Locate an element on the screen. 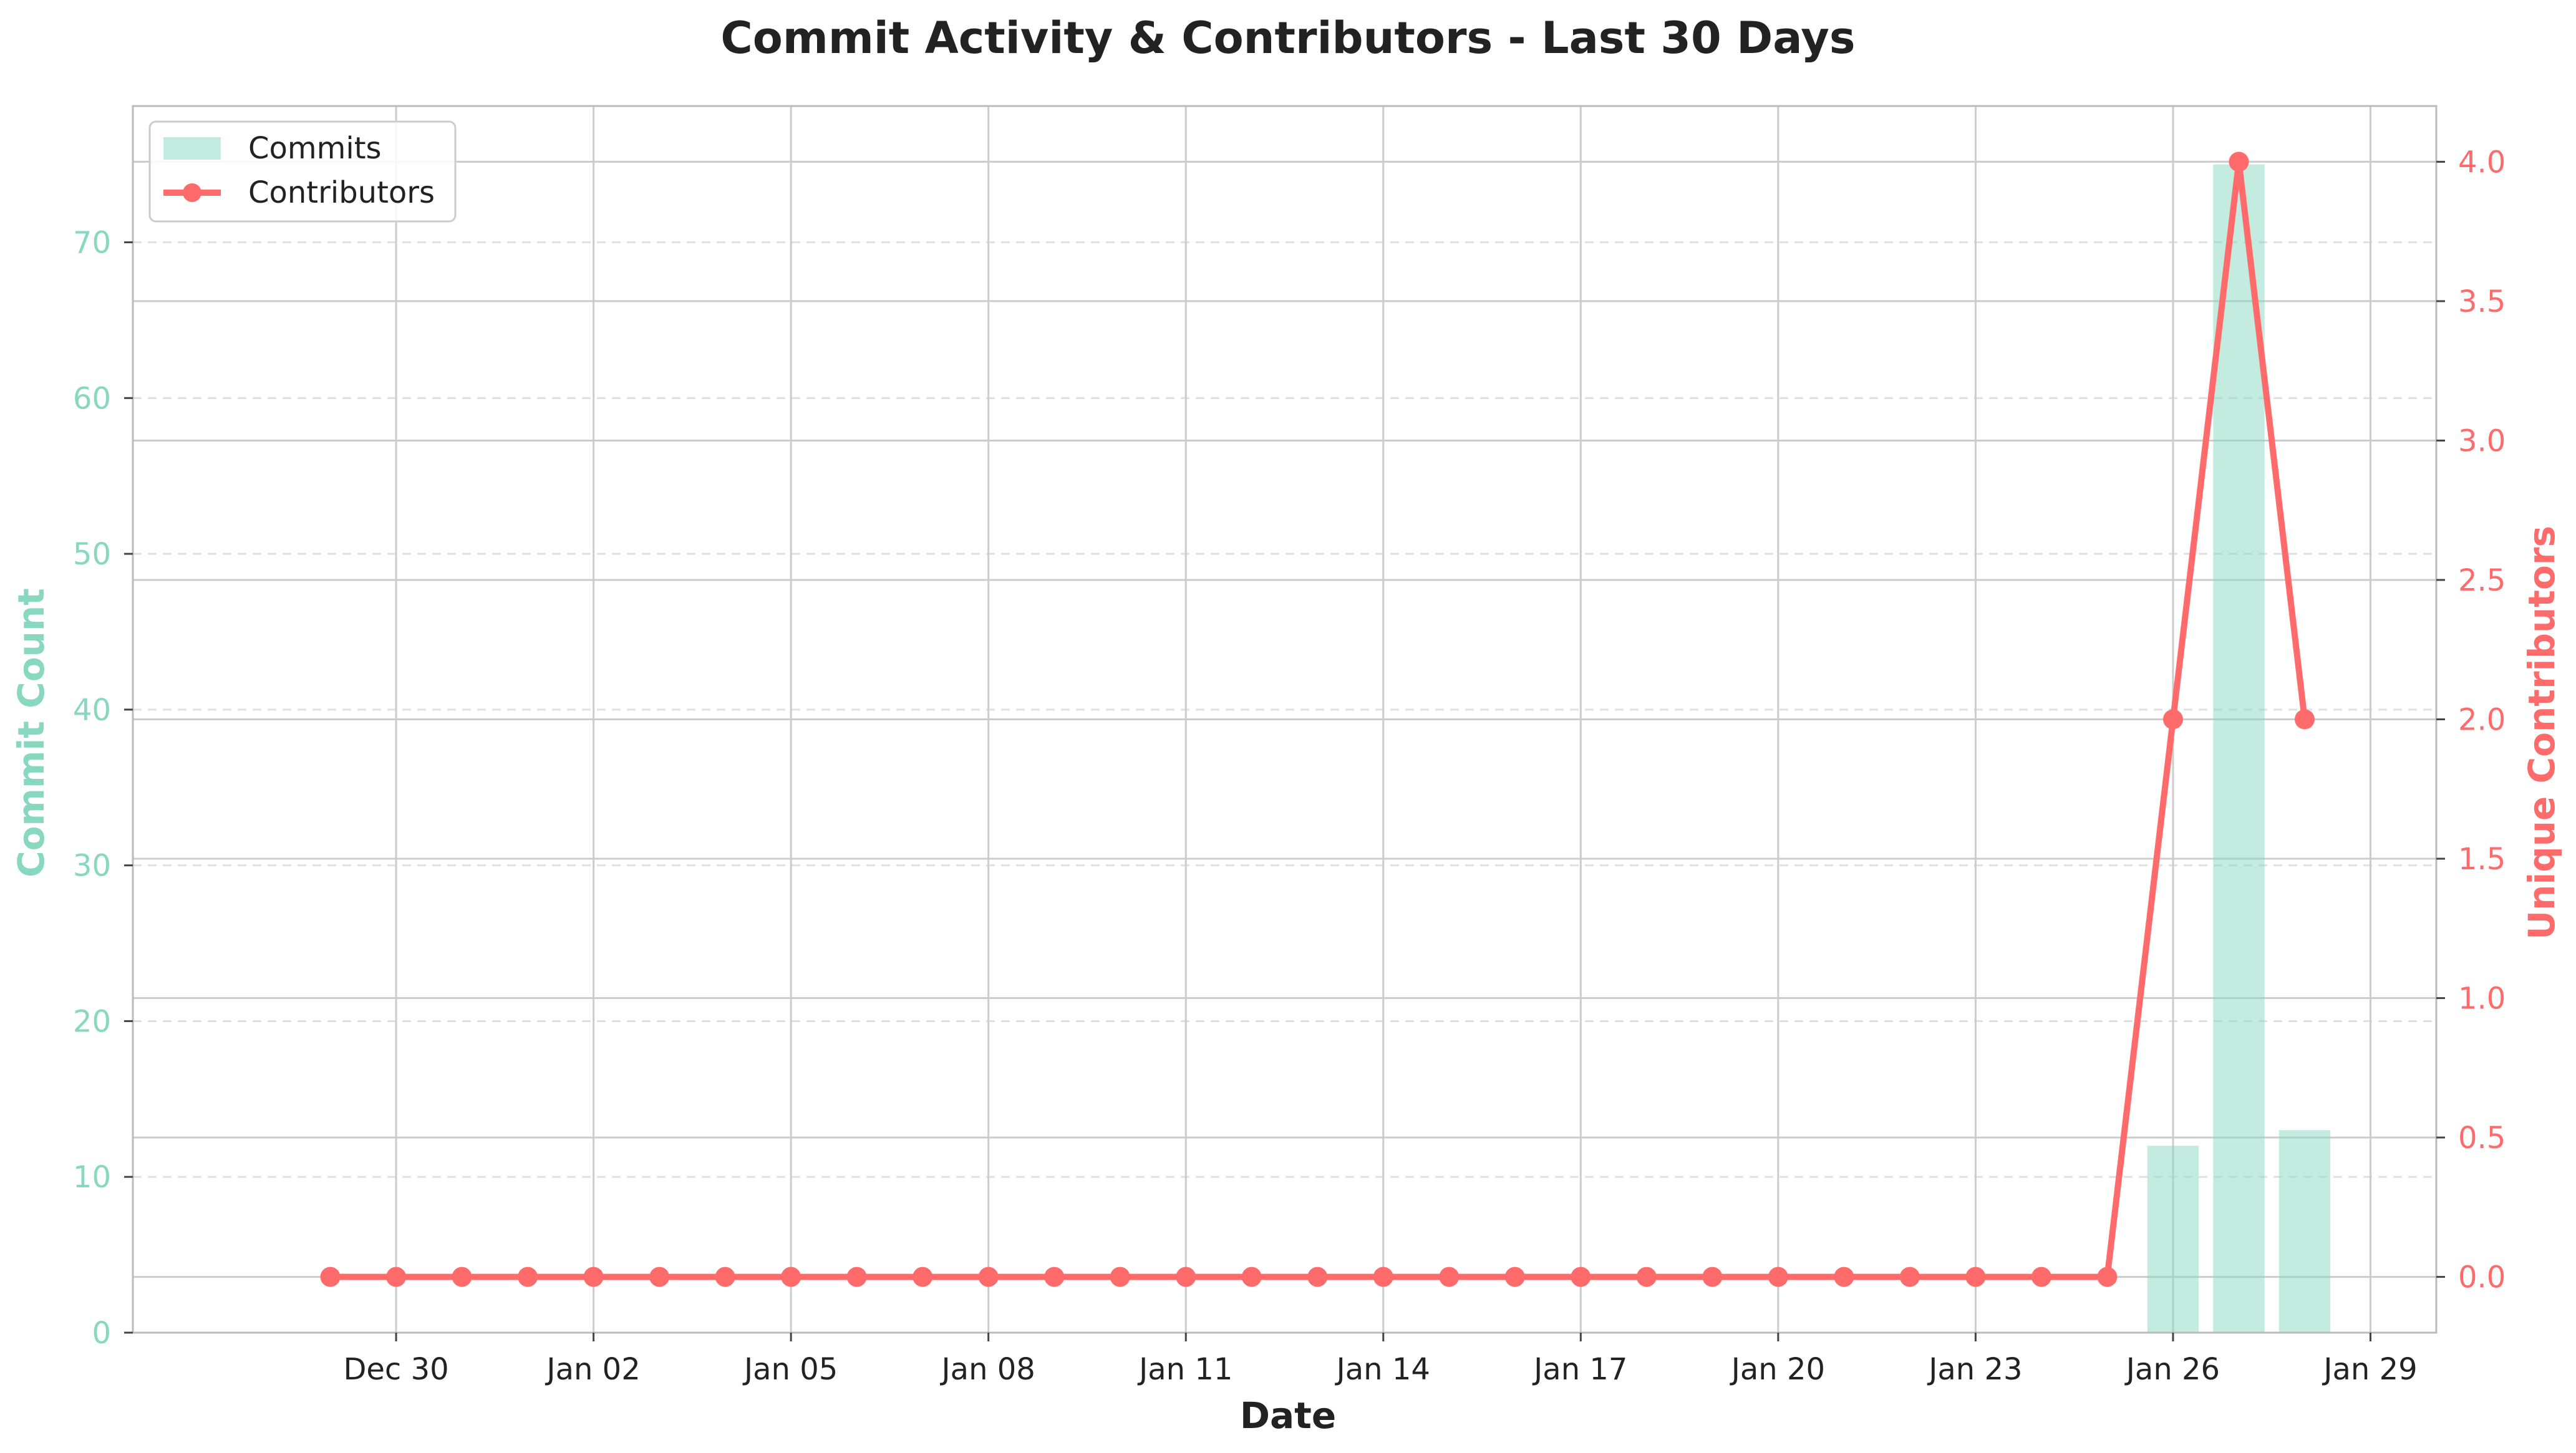  y-right-tick-label: 0.5 is located at coordinates (2482, 1138).